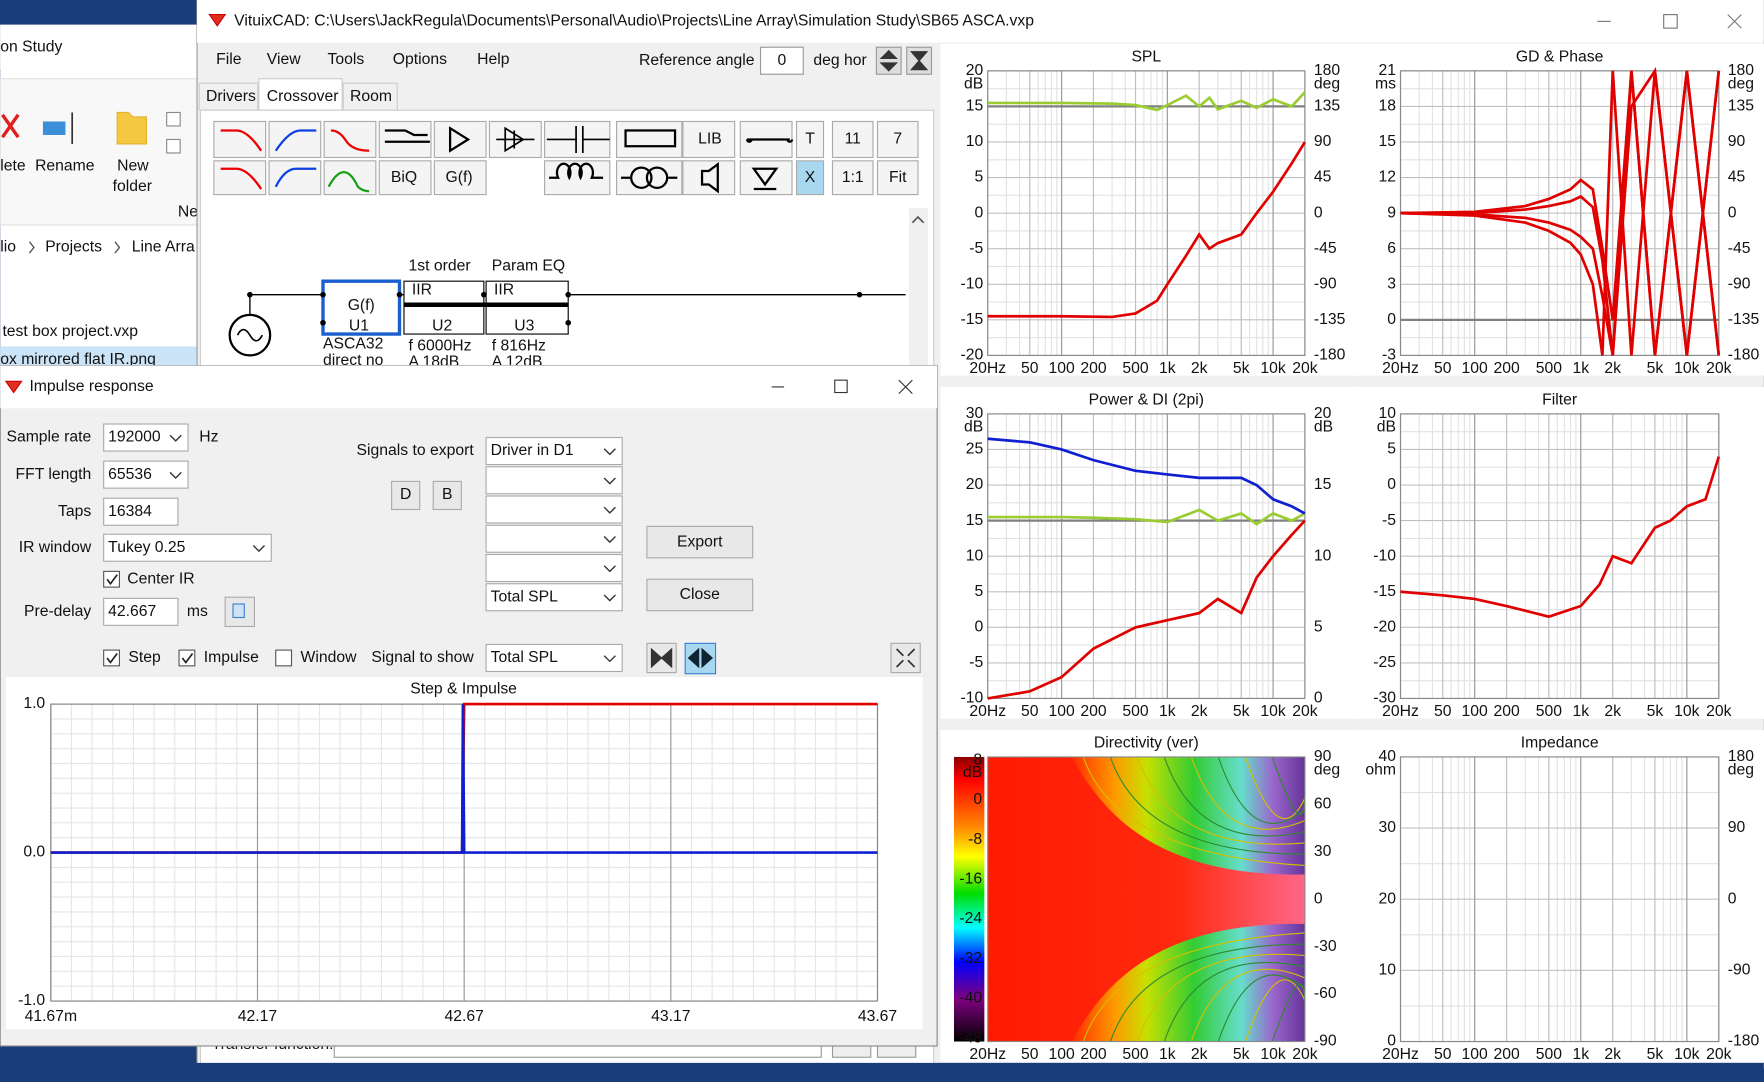  What do you see at coordinates (131, 128) in the screenshot?
I see `folder-icon` at bounding box center [131, 128].